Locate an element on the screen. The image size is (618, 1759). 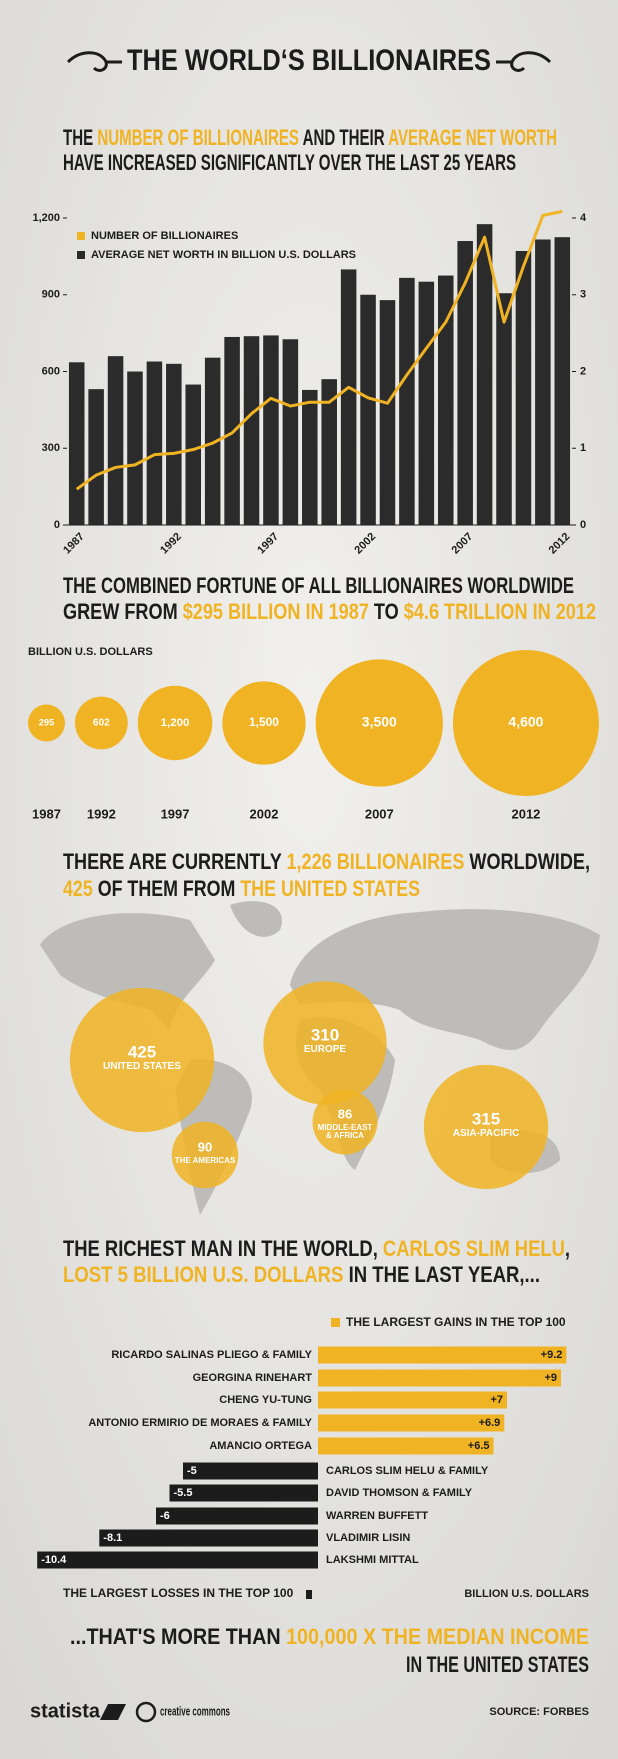
region-name-box: UNITED STATES is located at coordinates (142, 1067).